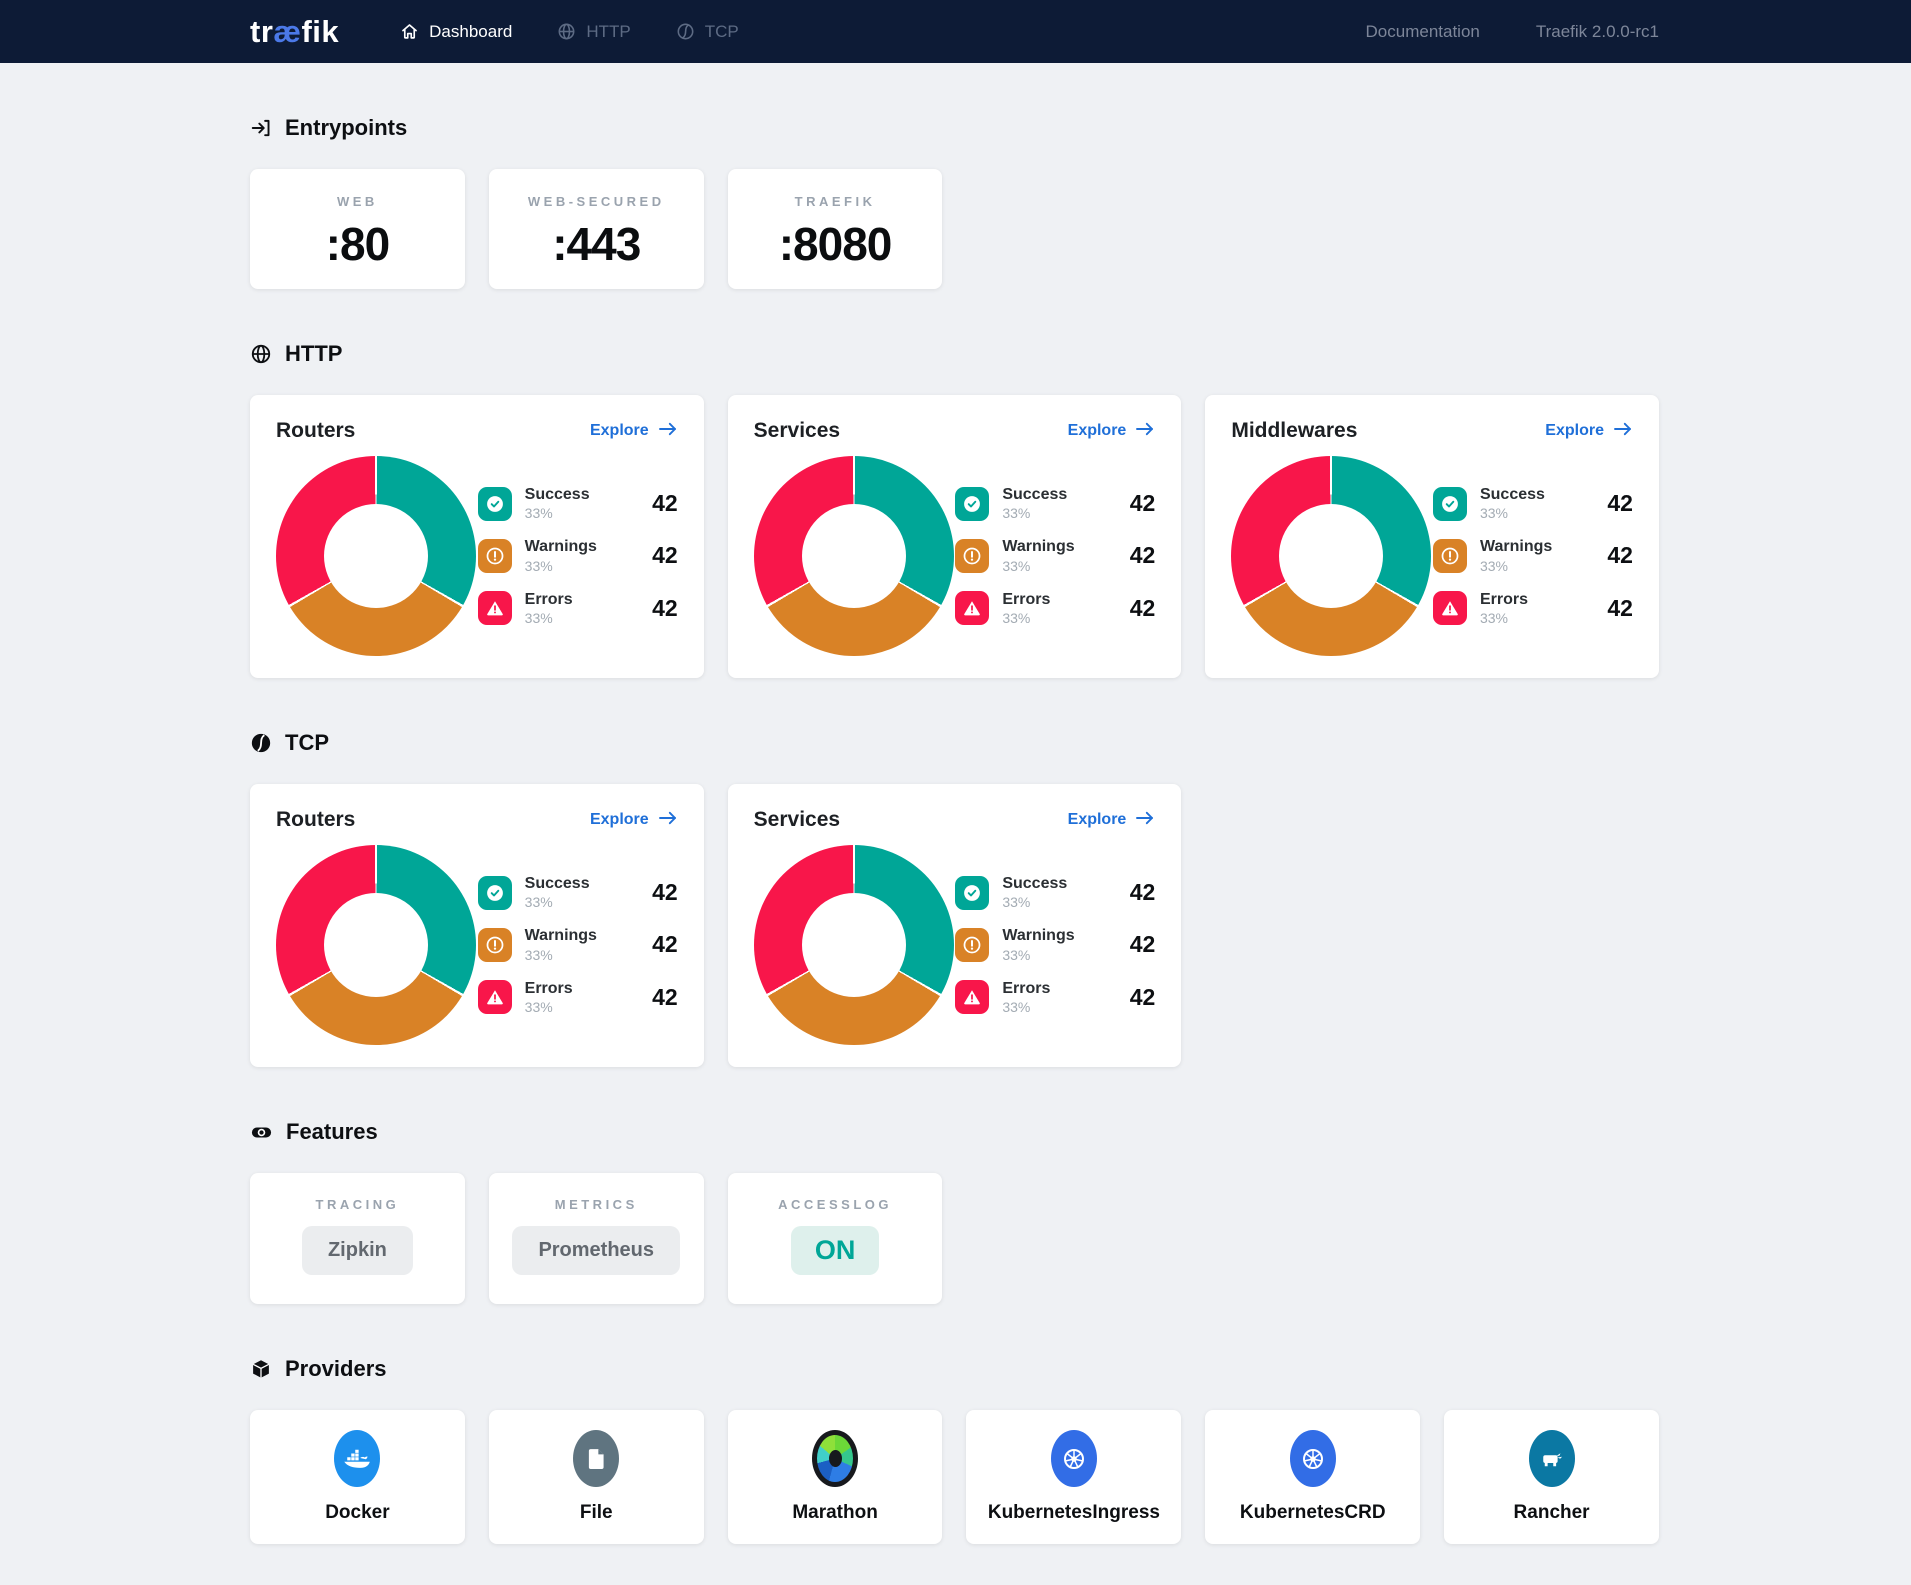 The image size is (1911, 1585). I want to click on file-icon, so click(596, 1458).